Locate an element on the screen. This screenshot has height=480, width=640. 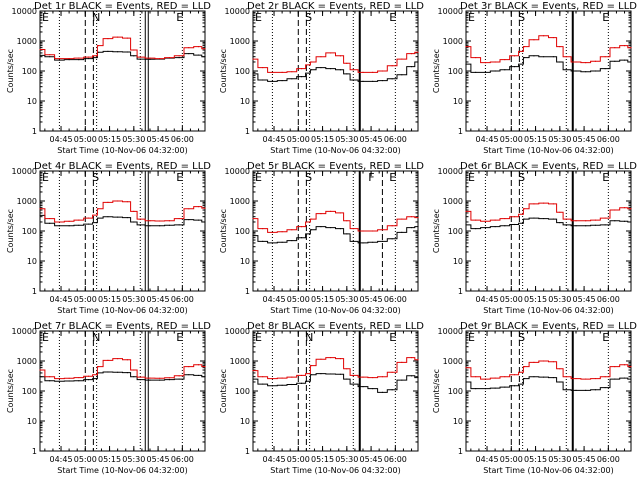
event-marker-label: N is located at coordinates (96, 17).